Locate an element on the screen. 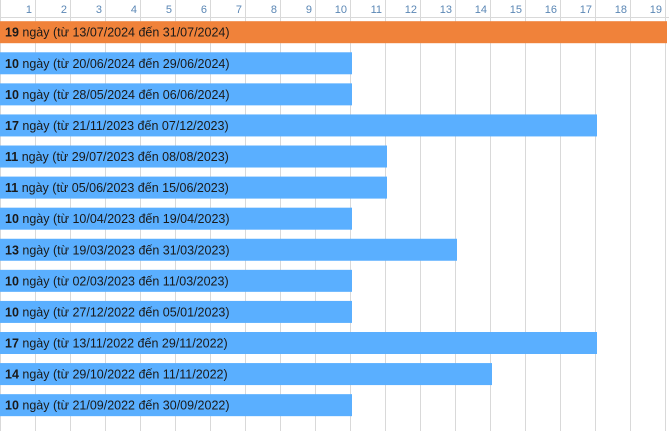 The height and width of the screenshot is (436, 669). bar-label: 11 ngày (từ 05/06/2023 đến 15/06/2023) is located at coordinates (117, 188).